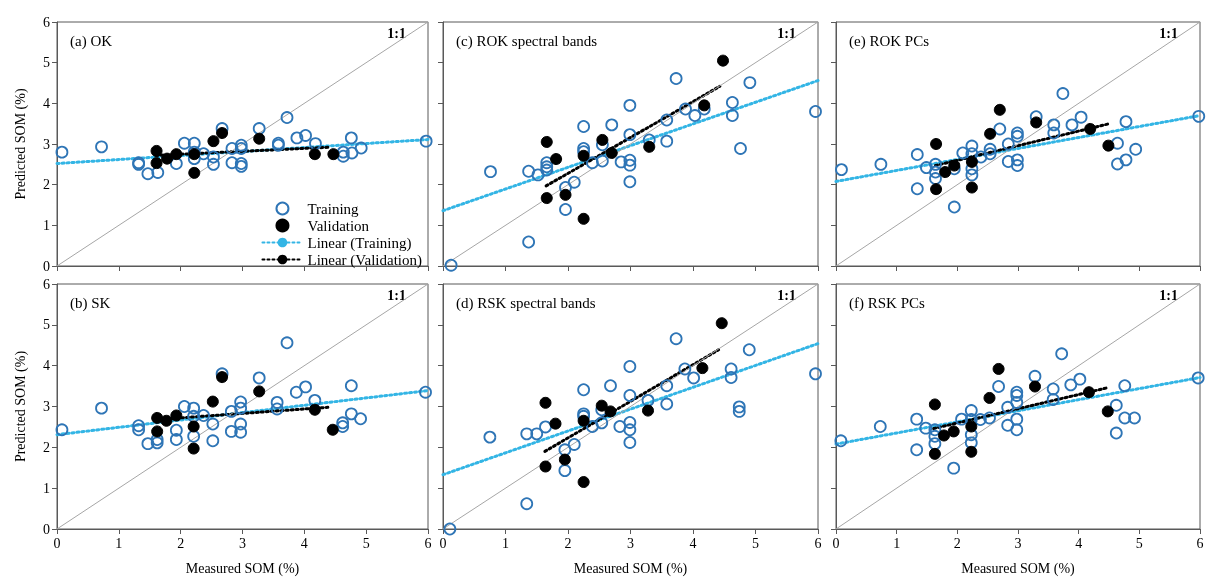 The height and width of the screenshot is (583, 1210). I want to click on y-tick-label: 3, so click(46, 406).